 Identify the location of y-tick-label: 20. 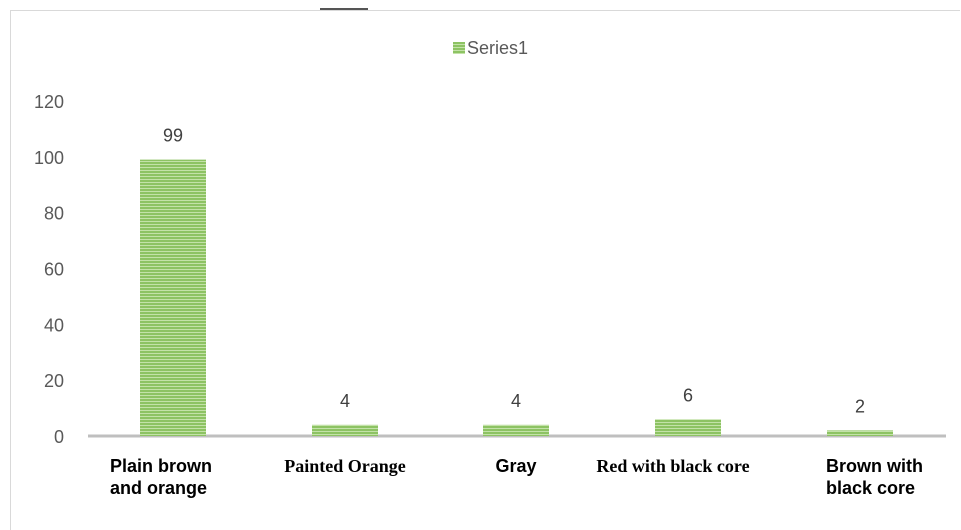
(54, 381).